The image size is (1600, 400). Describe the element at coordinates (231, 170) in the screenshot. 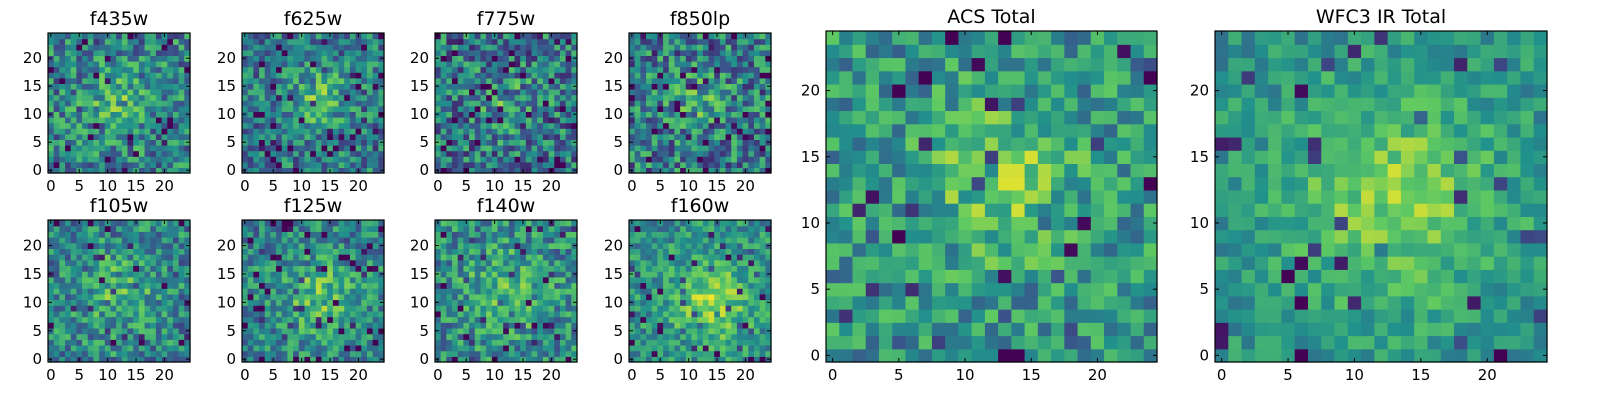

I see `y-tick-label: 0` at that location.